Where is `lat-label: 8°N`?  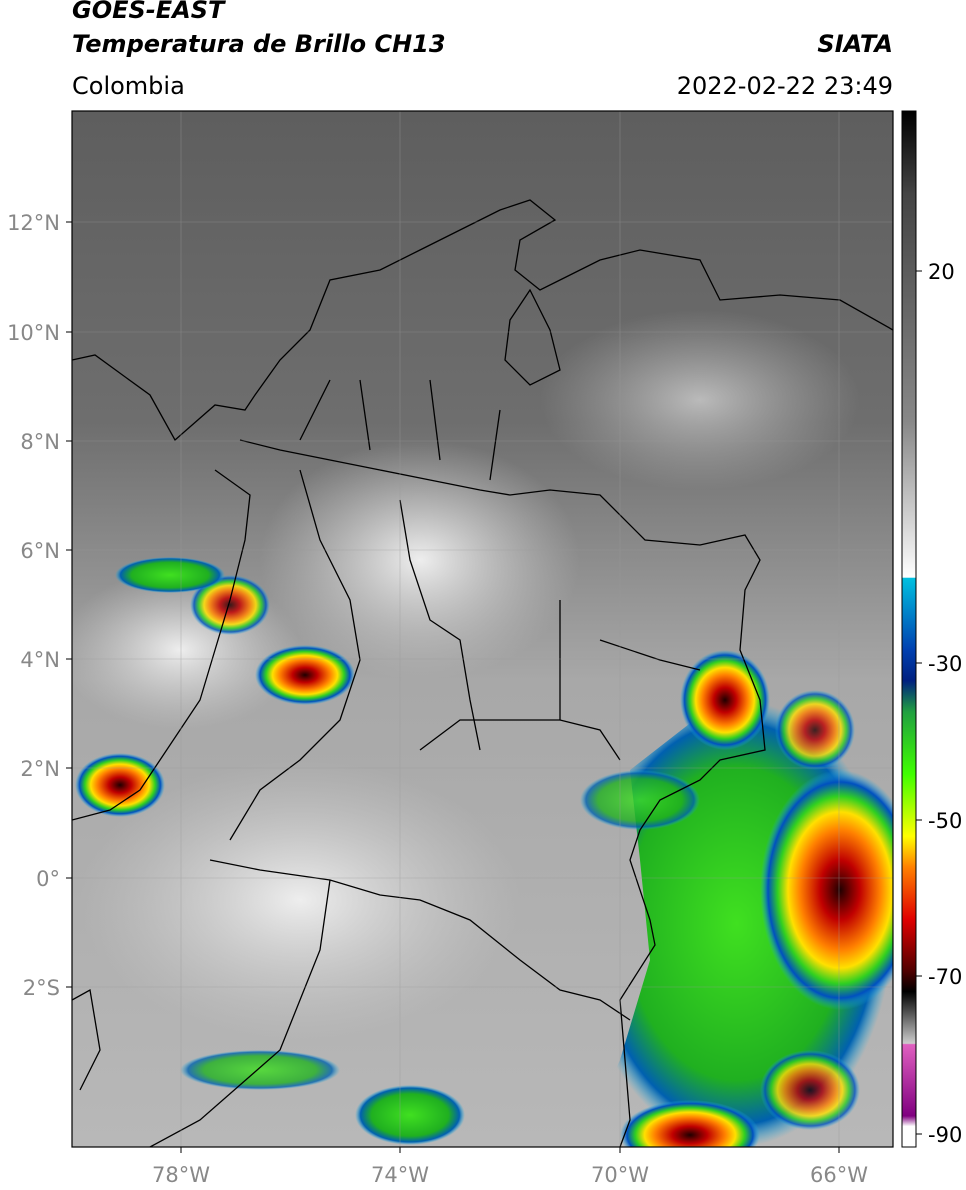 lat-label: 8°N is located at coordinates (40, 442).